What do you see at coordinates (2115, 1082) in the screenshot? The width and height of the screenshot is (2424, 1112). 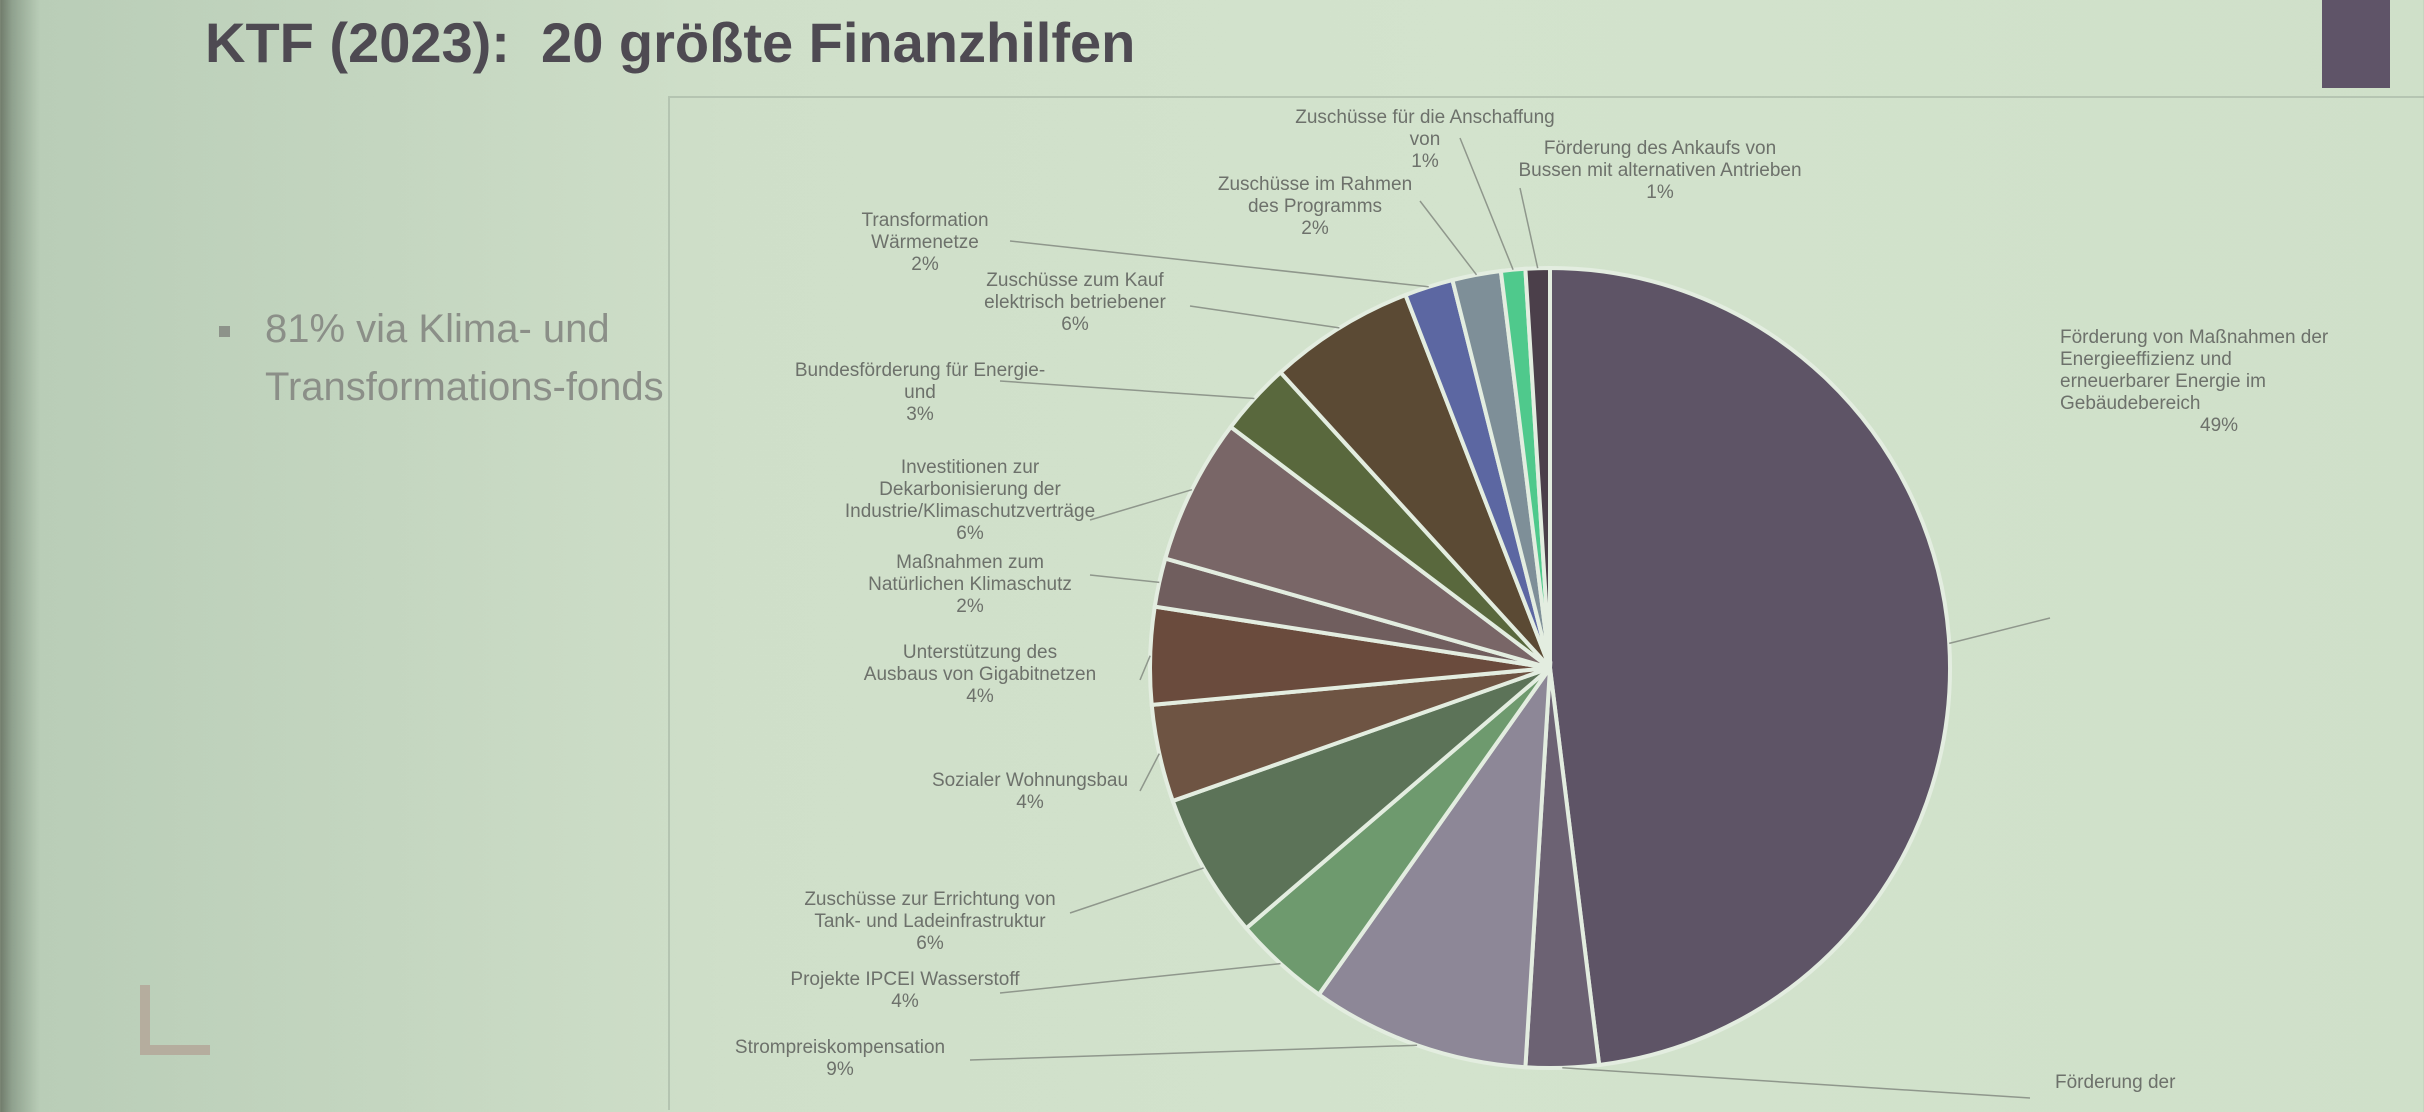 I see `slice-label: Förderung der` at bounding box center [2115, 1082].